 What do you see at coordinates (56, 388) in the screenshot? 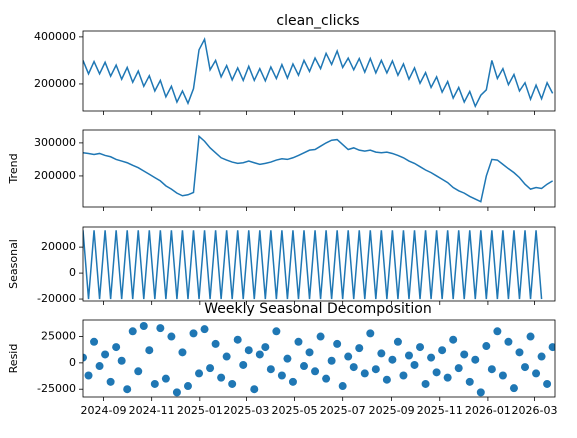
I see `y-tick-label: -25000` at bounding box center [56, 388].